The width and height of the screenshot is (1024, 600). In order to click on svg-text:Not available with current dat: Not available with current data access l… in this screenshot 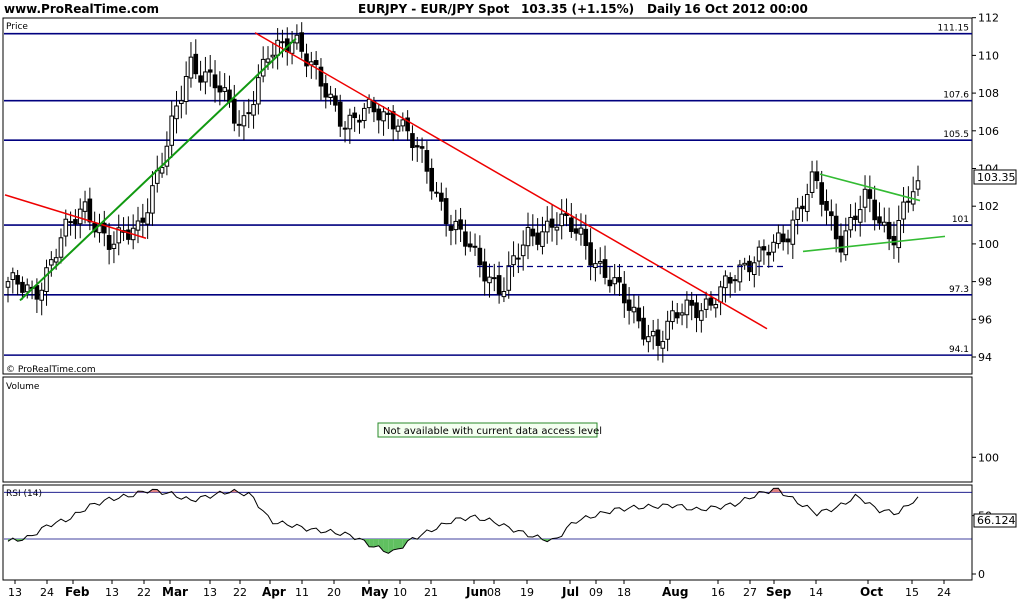, I will do `click(492, 431)`.